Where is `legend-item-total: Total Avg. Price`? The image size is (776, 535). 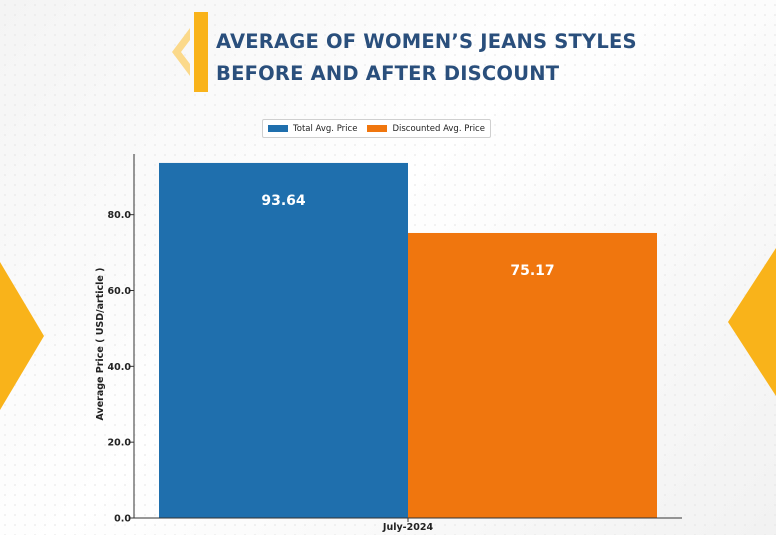 legend-item-total: Total Avg. Price is located at coordinates (312, 129).